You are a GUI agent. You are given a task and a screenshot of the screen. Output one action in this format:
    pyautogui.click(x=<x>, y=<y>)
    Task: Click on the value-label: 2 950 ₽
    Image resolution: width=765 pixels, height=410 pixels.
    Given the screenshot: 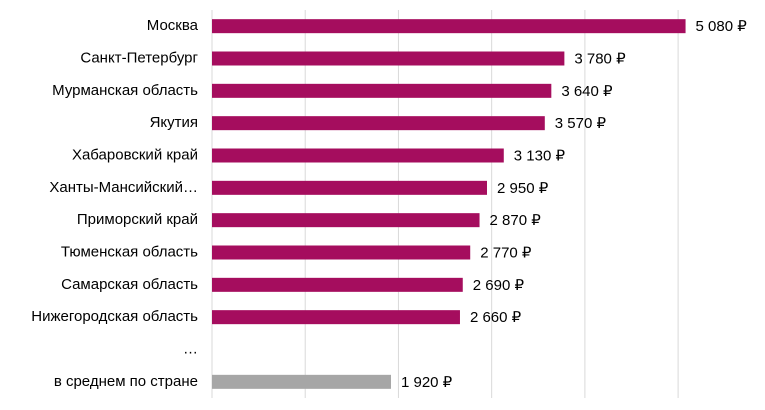 What is the action you would take?
    pyautogui.click(x=523, y=188)
    